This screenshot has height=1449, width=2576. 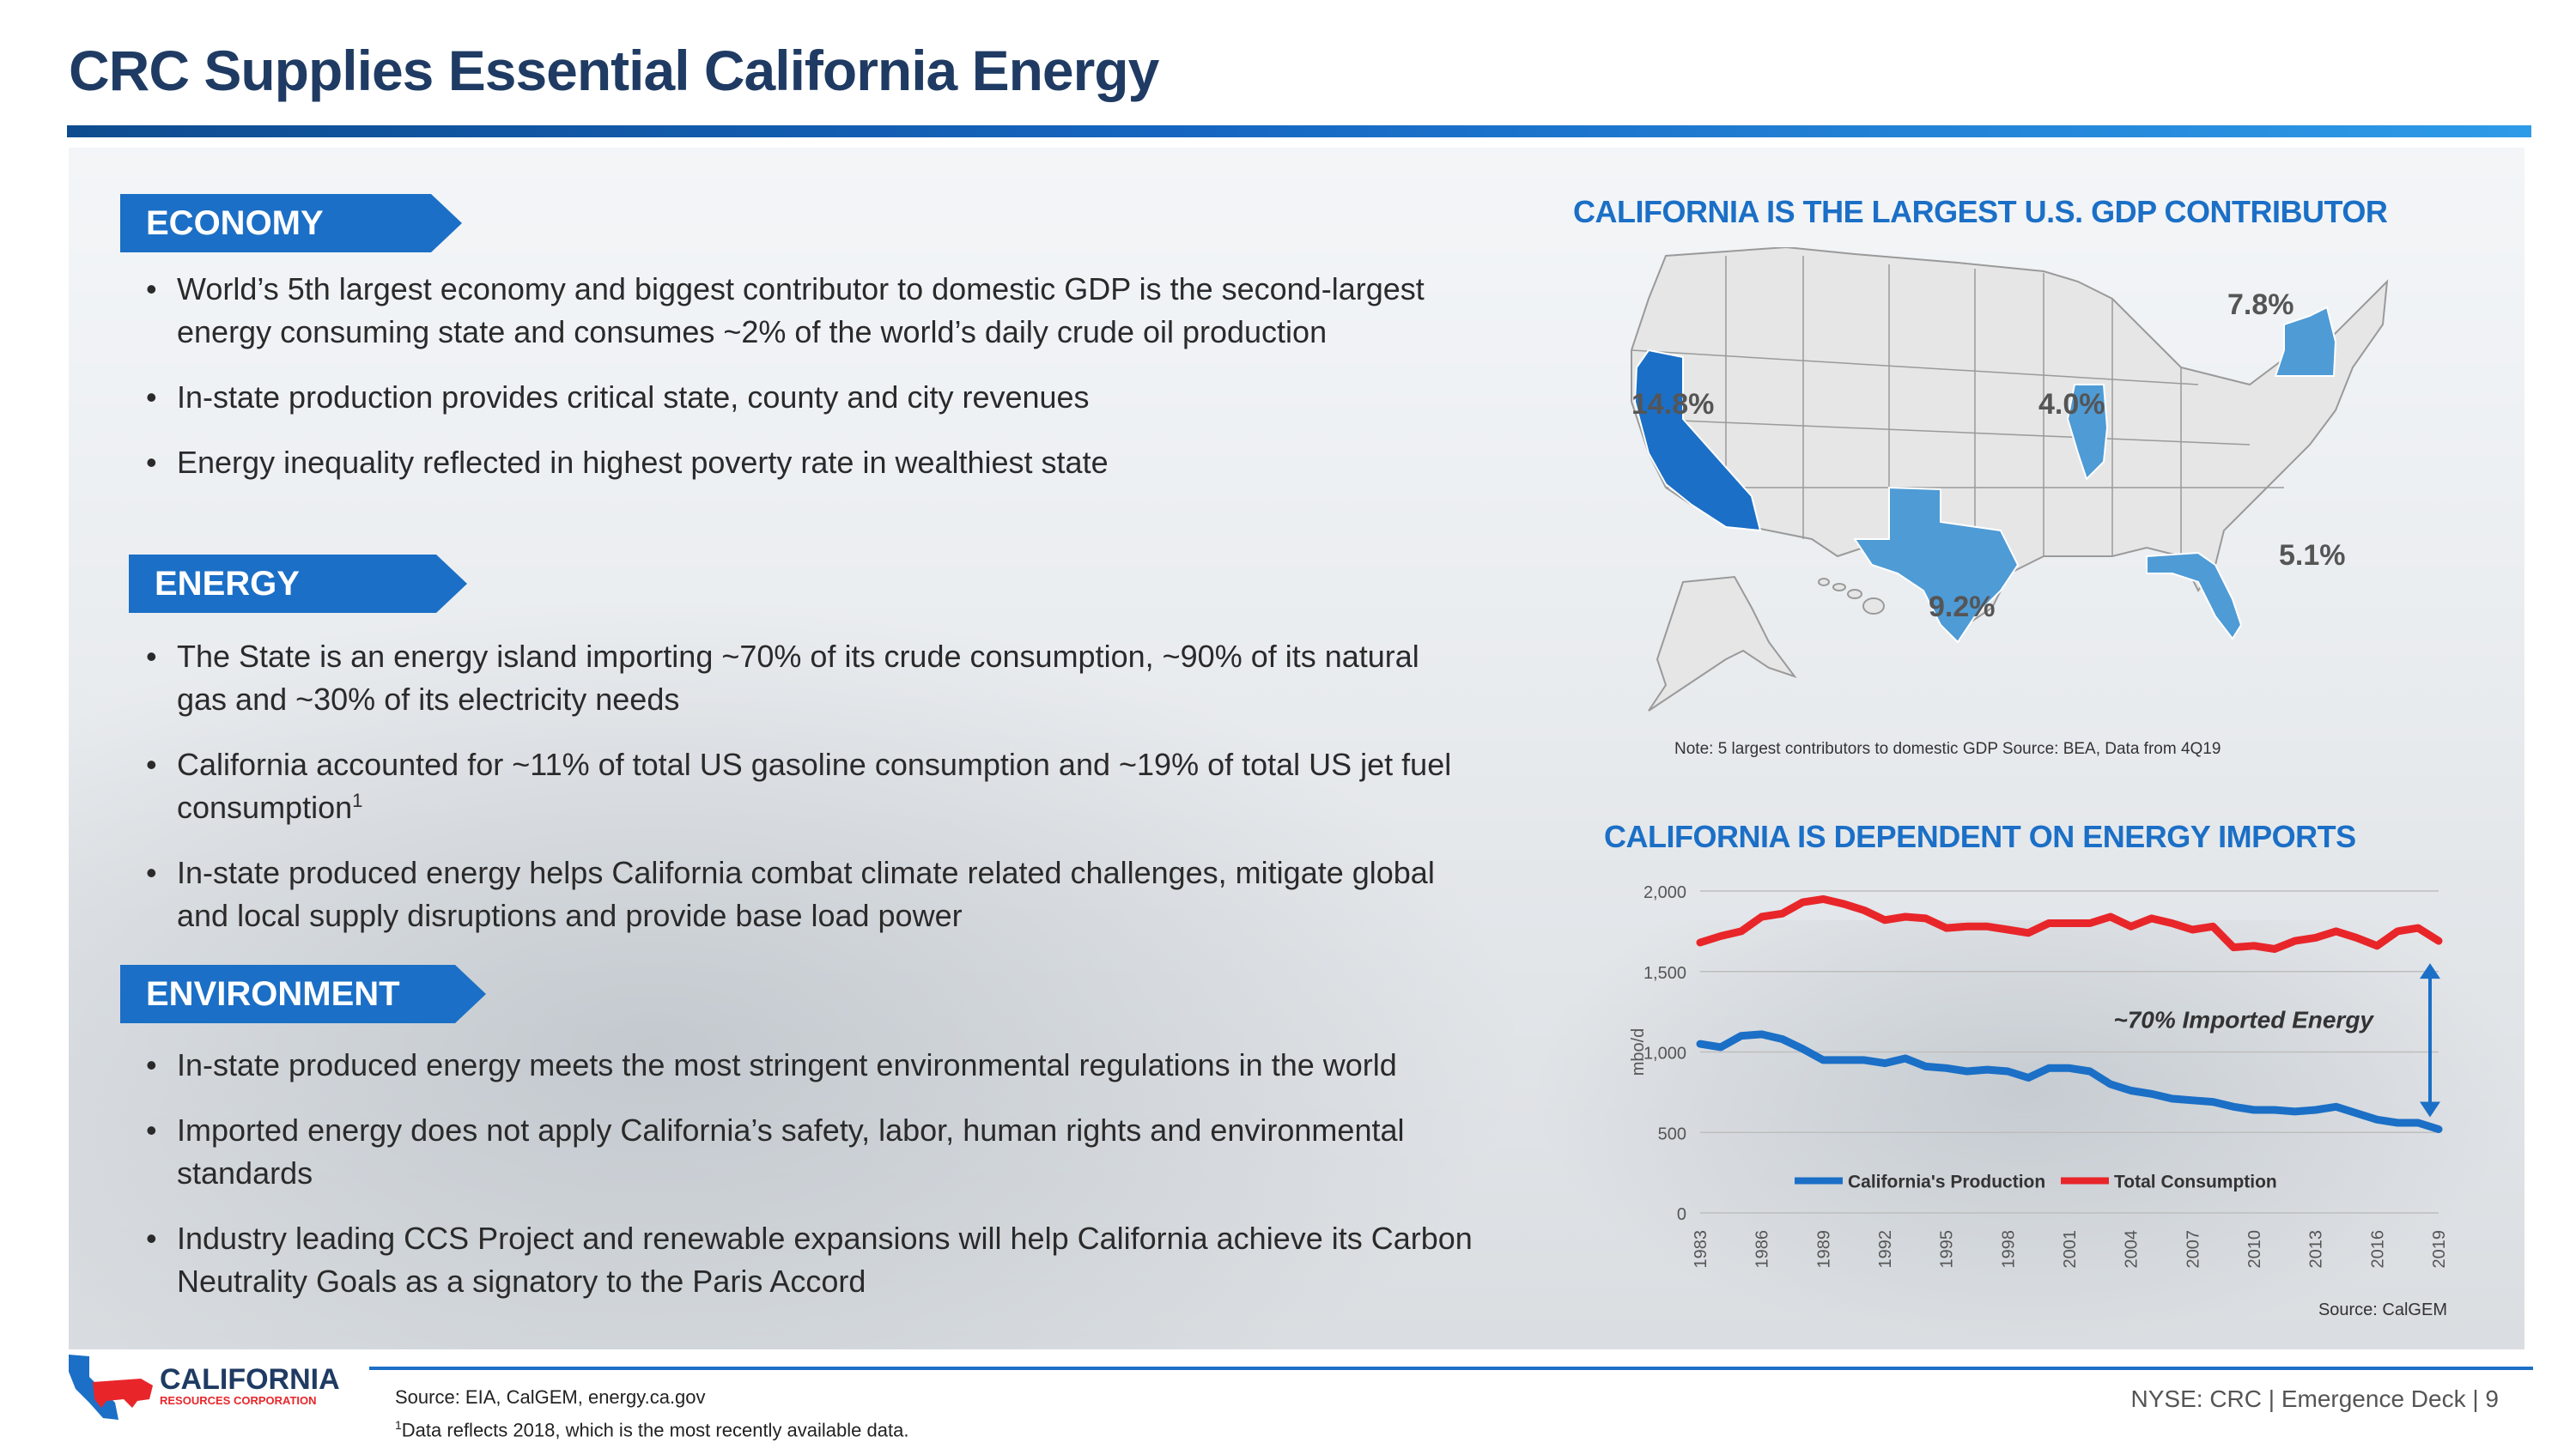 I want to click on x-tick-label: 1986, so click(x=1762, y=1249).